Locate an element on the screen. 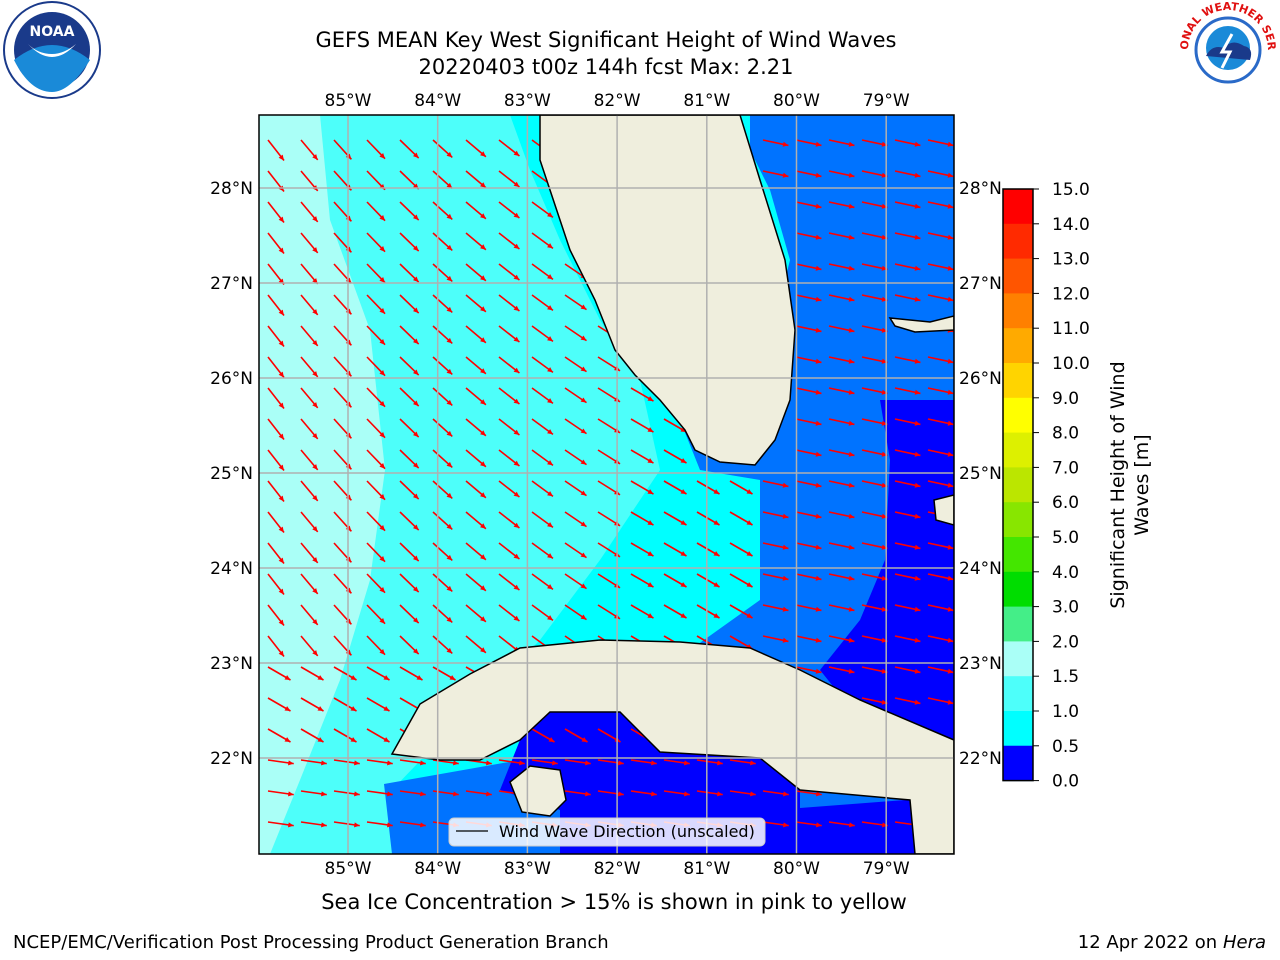 Image resolution: width=1280 pixels, height=960 pixels. lat-tick-label: 23°N is located at coordinates (980, 664).